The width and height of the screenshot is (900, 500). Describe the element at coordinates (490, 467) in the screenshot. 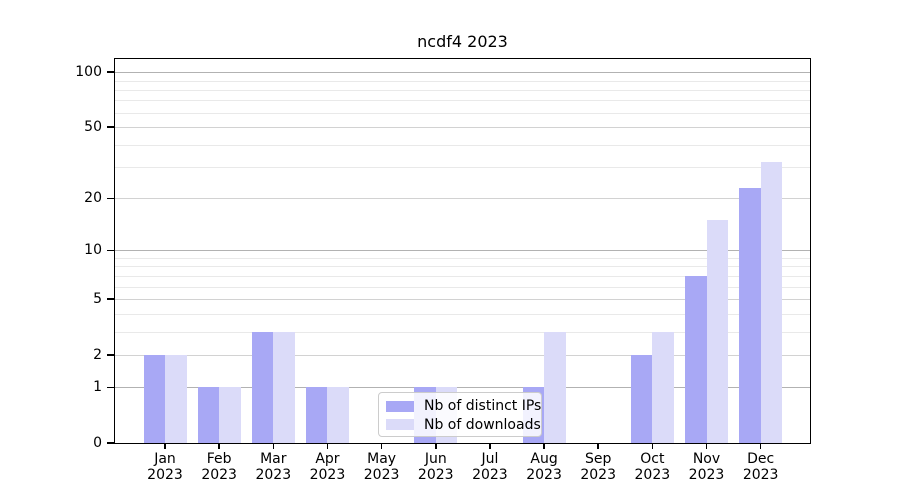

I see `x-tick-label: Jul 2023` at that location.